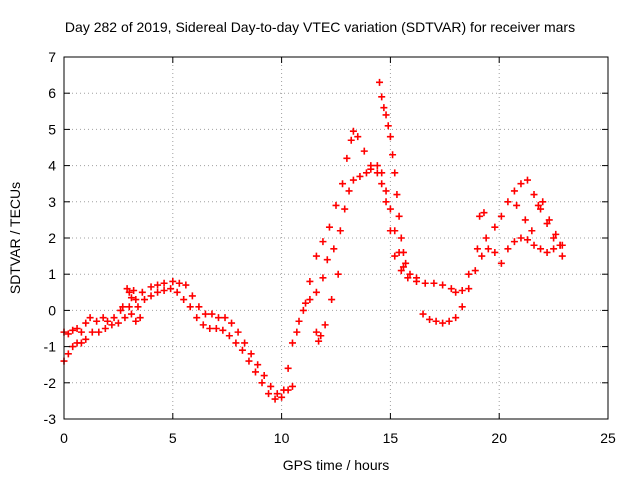  What do you see at coordinates (52, 57) in the screenshot?
I see `y-tick-label: 7` at bounding box center [52, 57].